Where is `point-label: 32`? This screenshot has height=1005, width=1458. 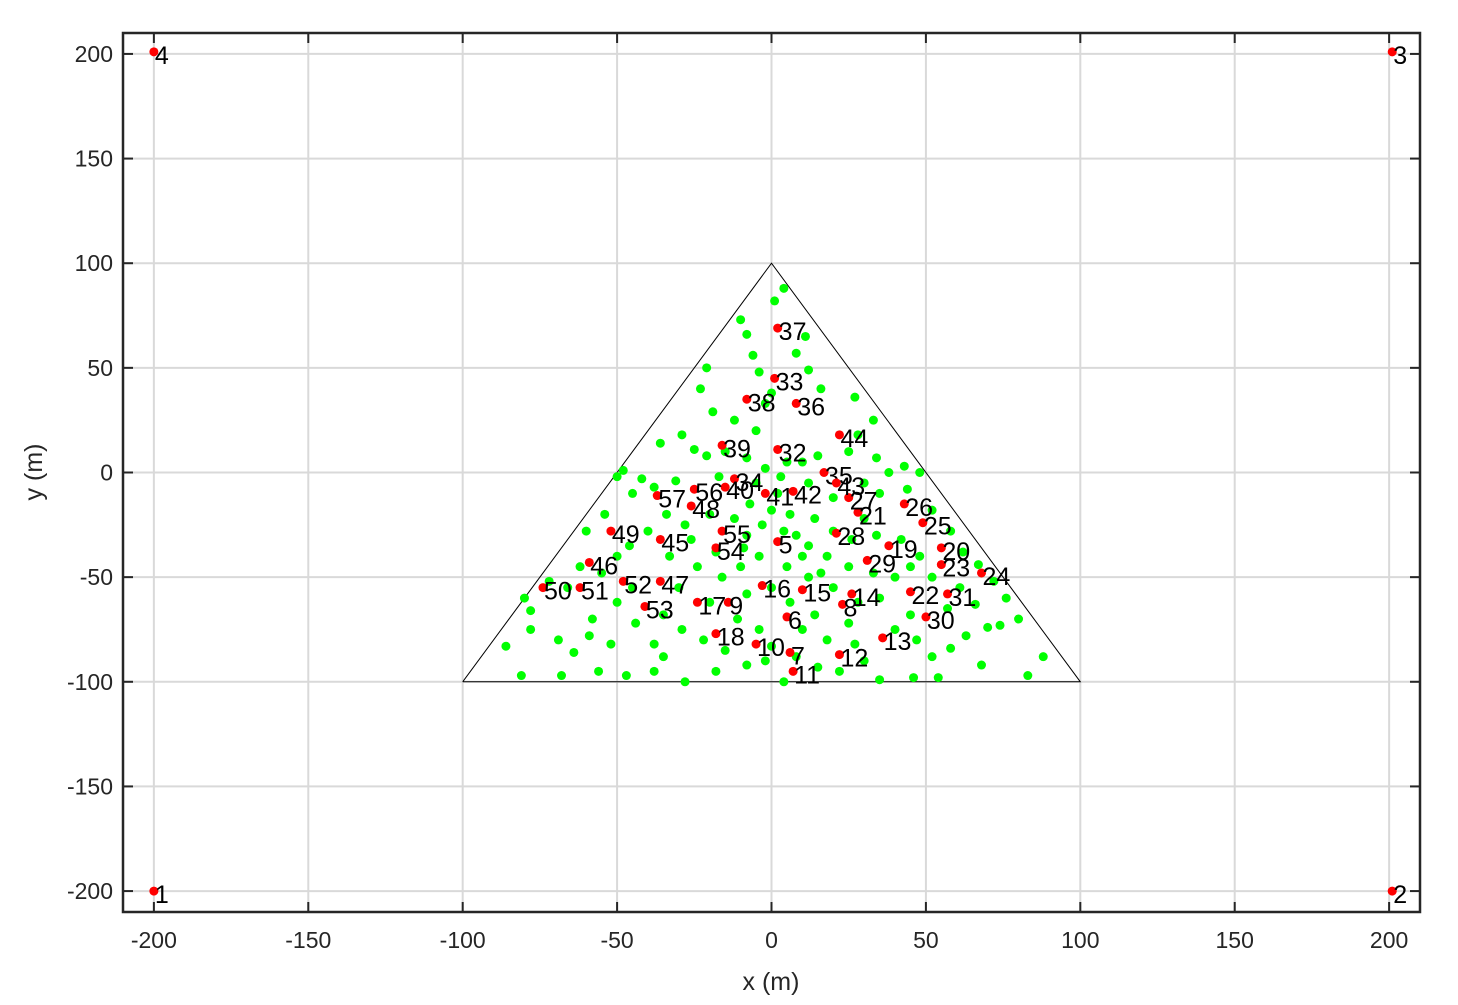 point-label: 32 is located at coordinates (793, 453).